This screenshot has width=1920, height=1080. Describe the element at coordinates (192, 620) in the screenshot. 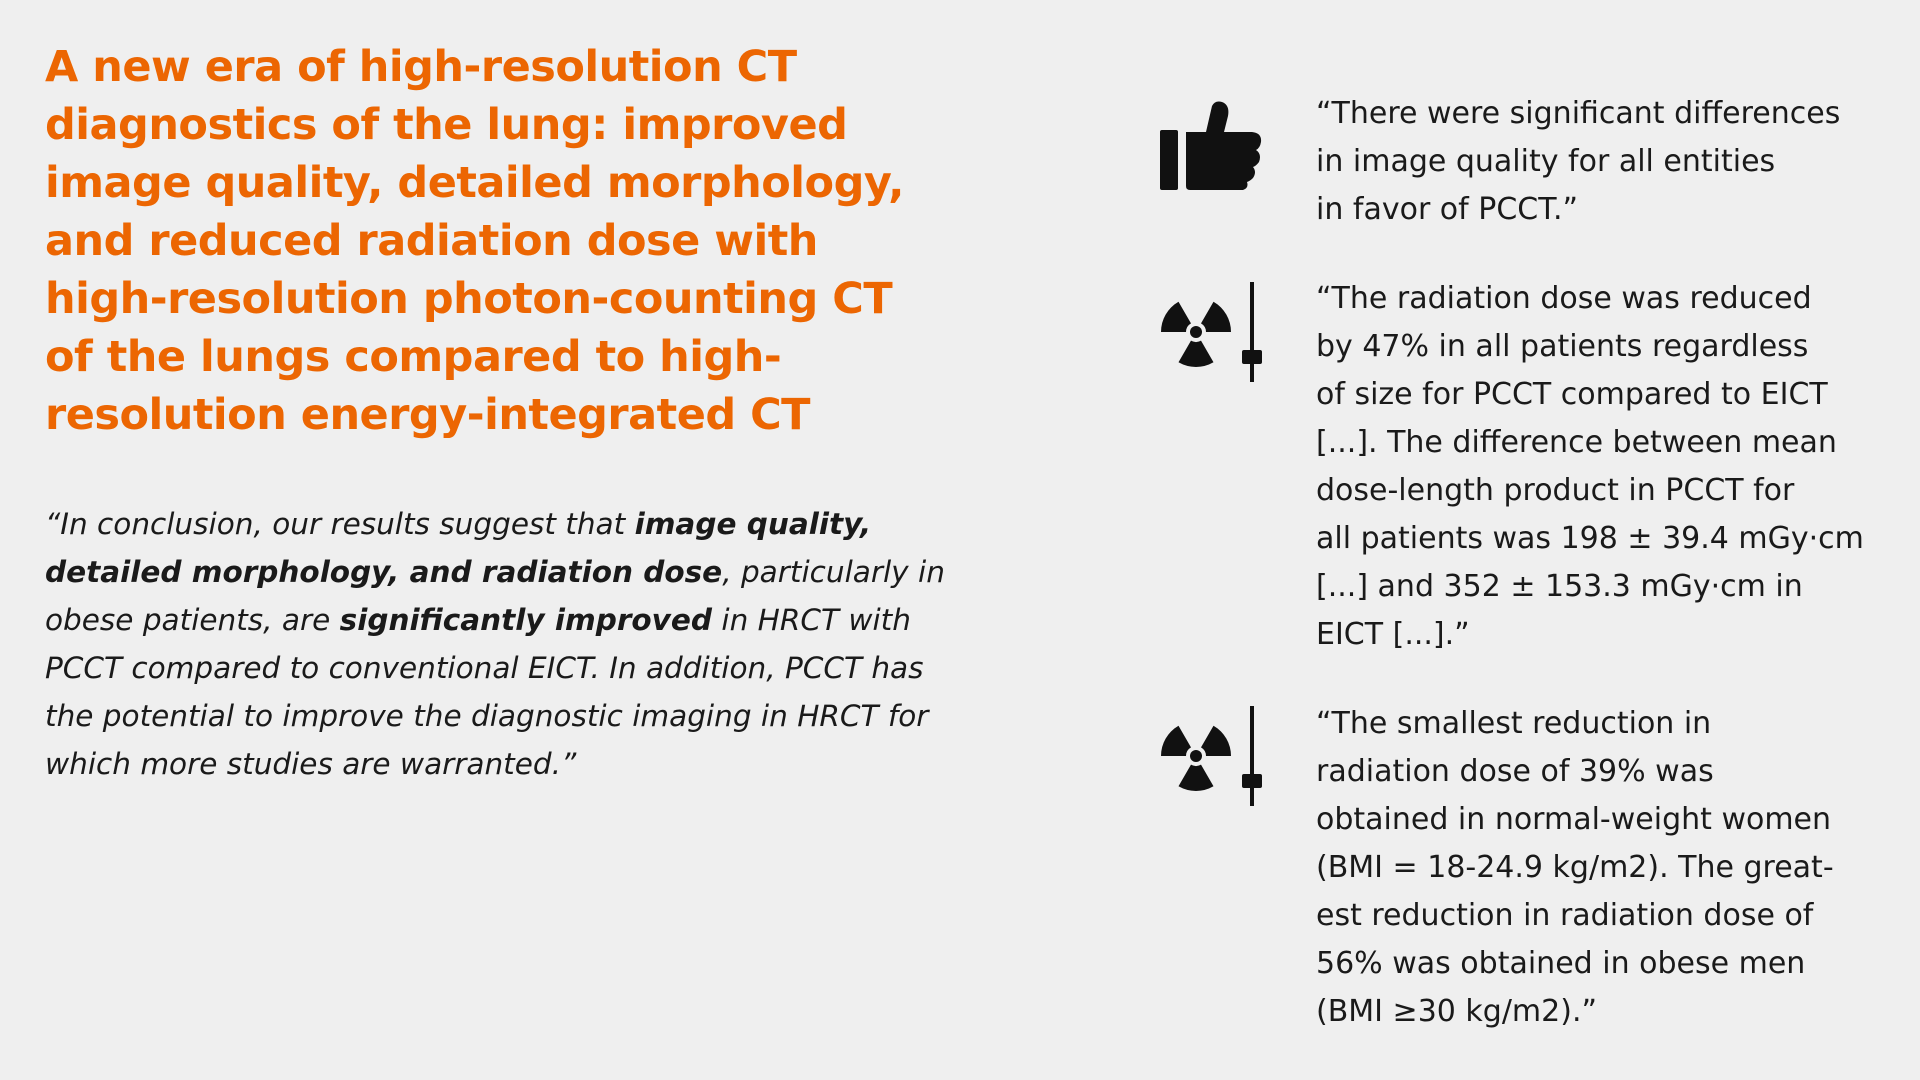

I see `conclusion-text: obese patients, are` at that location.